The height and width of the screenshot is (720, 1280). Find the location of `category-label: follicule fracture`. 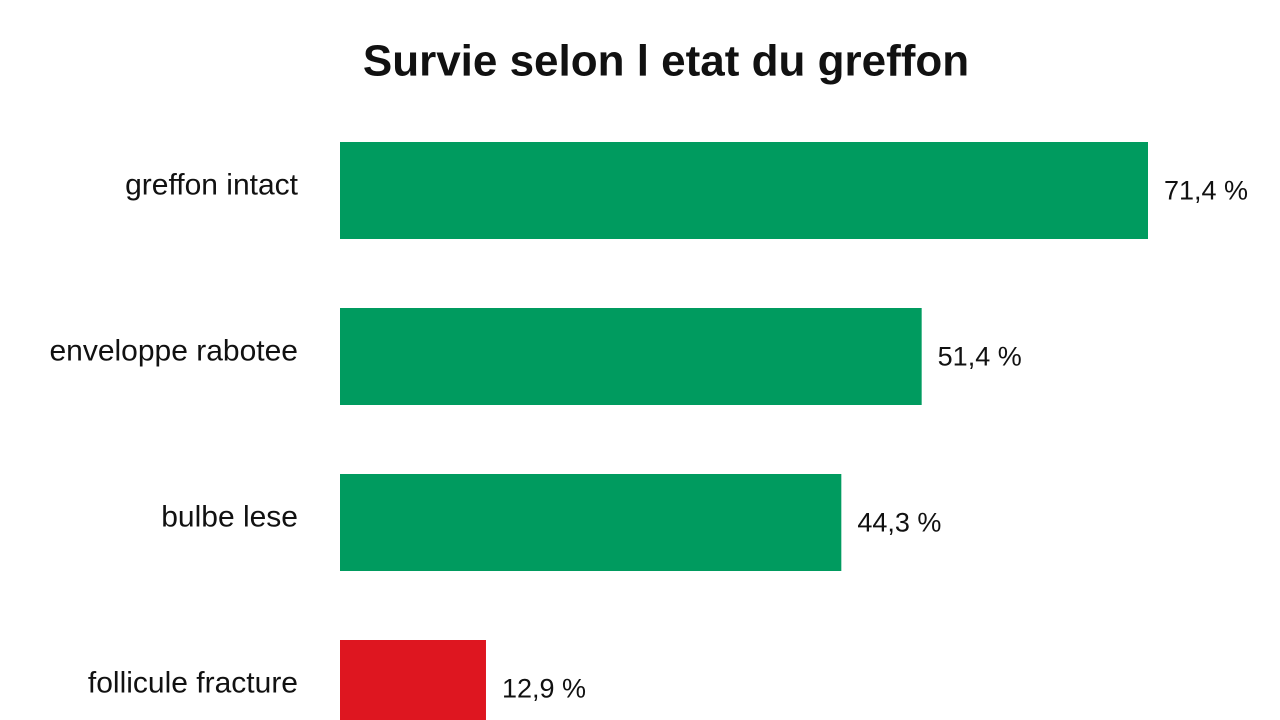

category-label: follicule fracture is located at coordinates (193, 682).